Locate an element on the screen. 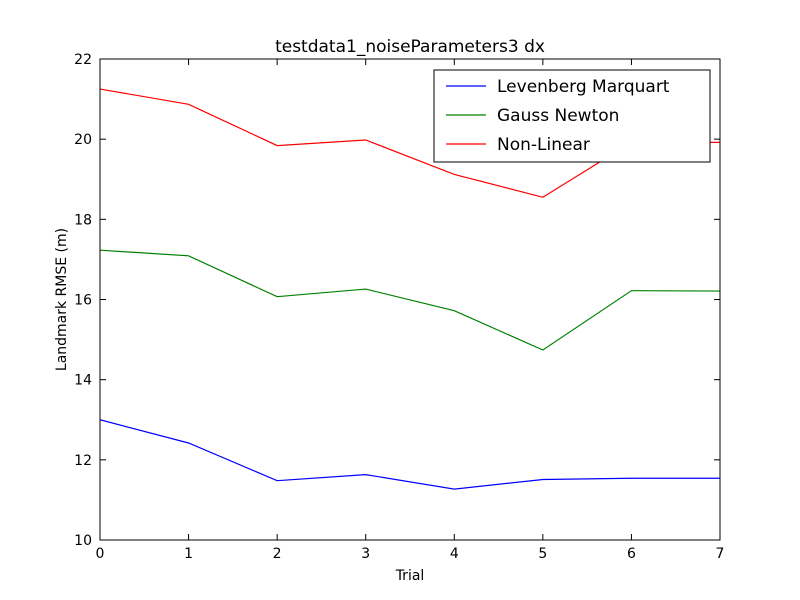 The width and height of the screenshot is (800, 600). legend-label-0: Levenberg Marquart is located at coordinates (583, 87).